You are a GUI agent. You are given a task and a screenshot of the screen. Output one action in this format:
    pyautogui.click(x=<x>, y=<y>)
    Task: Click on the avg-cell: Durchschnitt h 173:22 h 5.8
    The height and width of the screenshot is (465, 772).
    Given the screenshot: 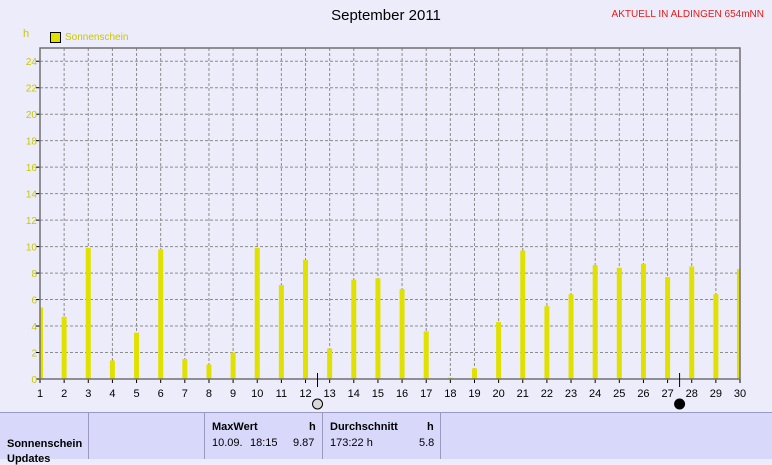 What is the action you would take?
    pyautogui.click(x=382, y=436)
    